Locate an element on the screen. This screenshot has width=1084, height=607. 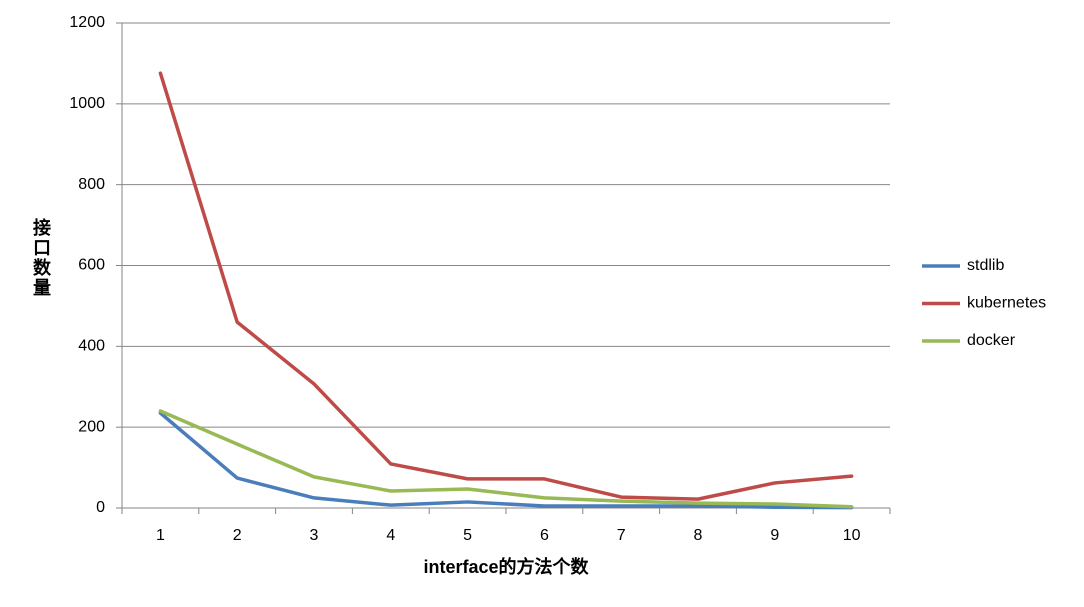
y-tick-label: 200 is located at coordinates (91, 426).